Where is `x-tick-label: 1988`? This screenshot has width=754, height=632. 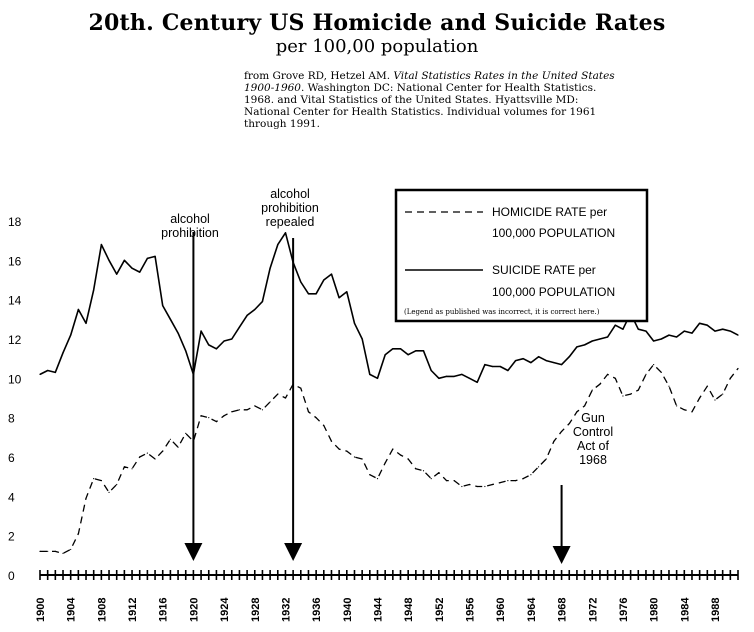 x-tick-label: 1988 is located at coordinates (716, 610).